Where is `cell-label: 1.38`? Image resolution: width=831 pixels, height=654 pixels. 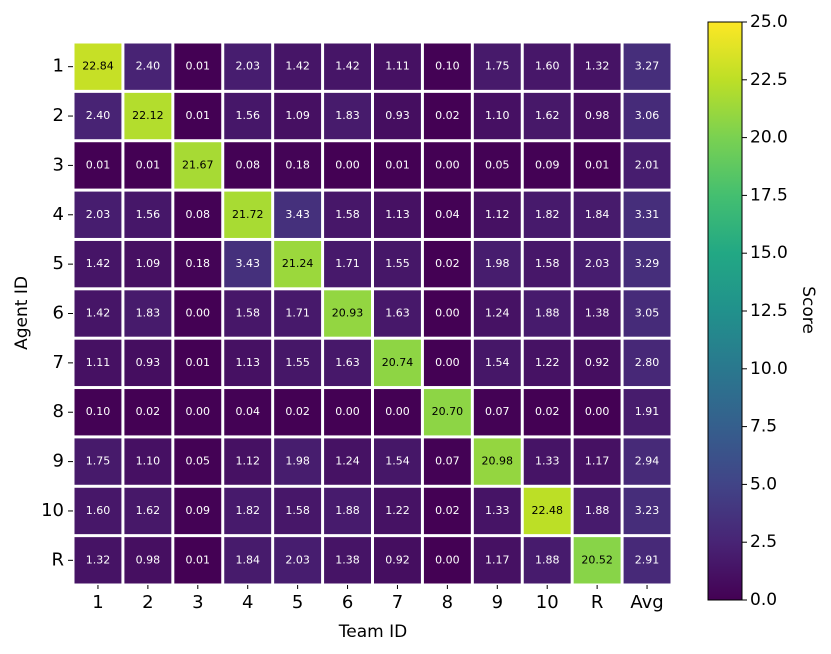
cell-label: 1.38 is located at coordinates (347, 559).